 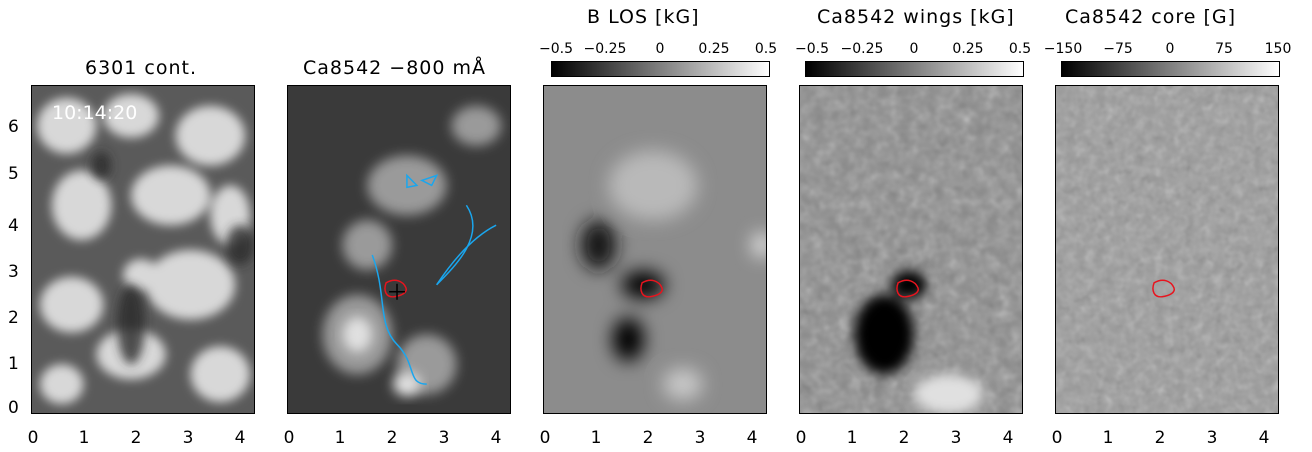 I want to click on wings-colorbar, so click(x=914, y=69).